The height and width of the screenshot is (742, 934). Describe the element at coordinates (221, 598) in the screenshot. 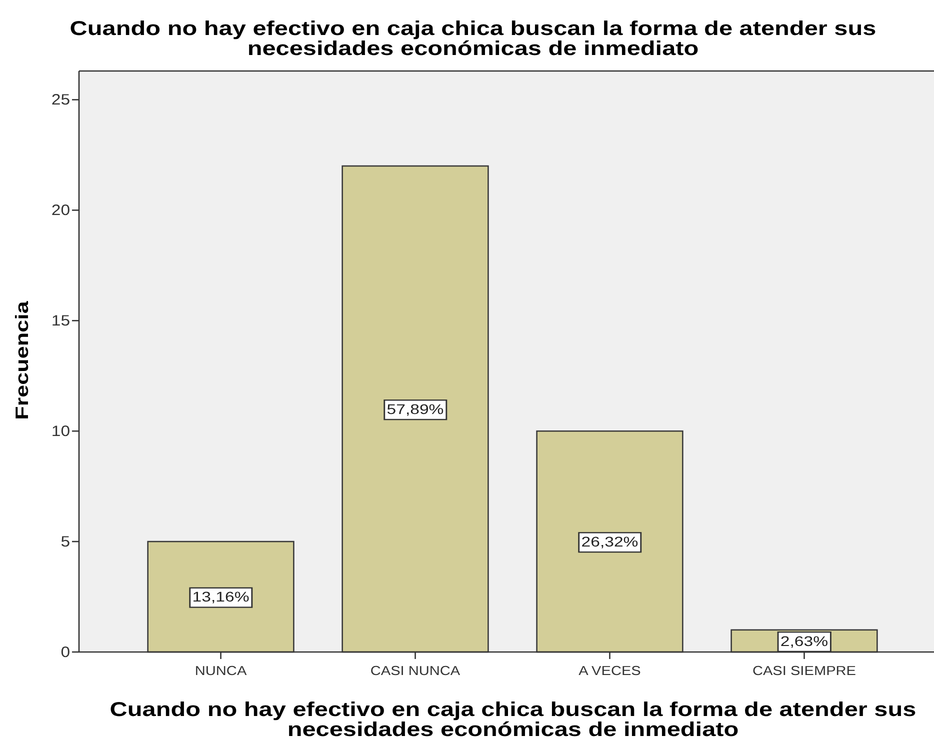

I see `annotation: 13,16%` at that location.